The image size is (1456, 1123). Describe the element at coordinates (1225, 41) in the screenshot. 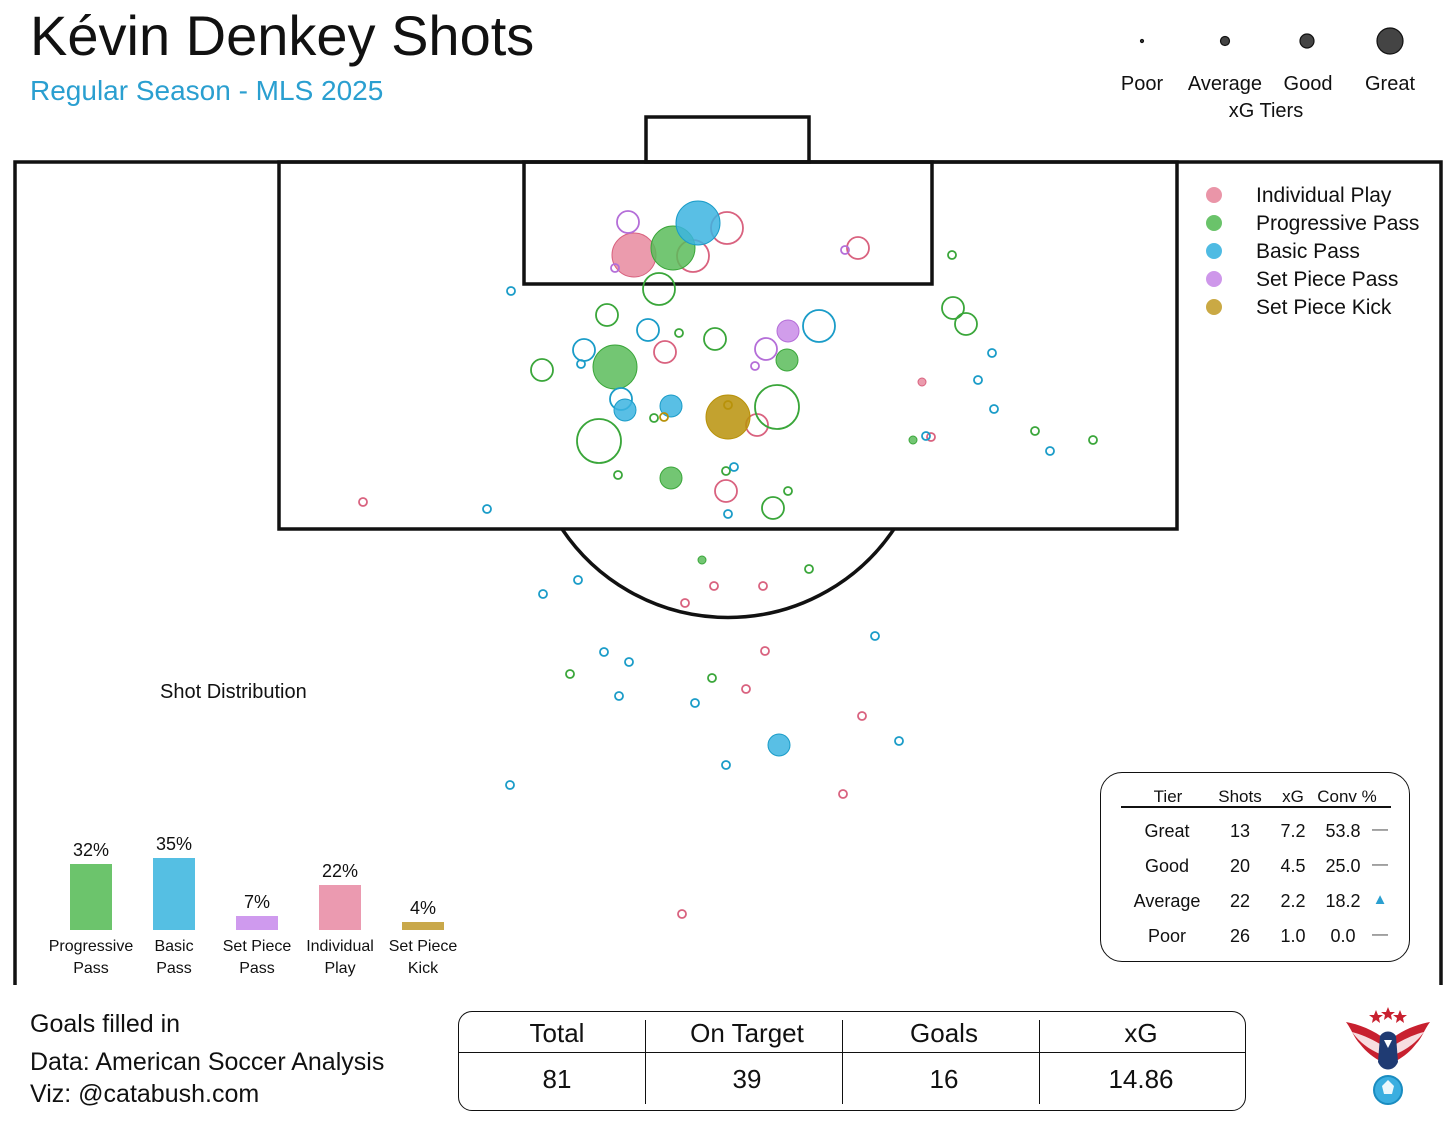

I see `size-legend-dot-average` at that location.